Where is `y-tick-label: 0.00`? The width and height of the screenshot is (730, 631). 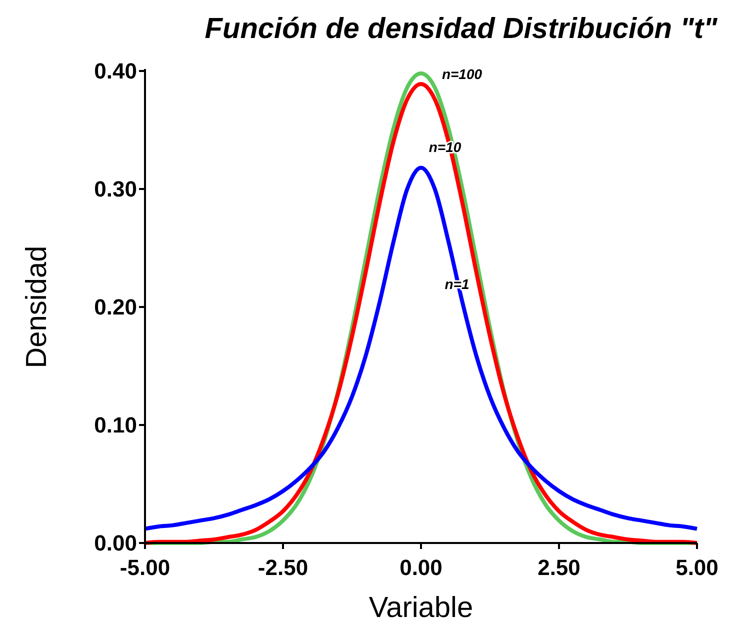
y-tick-label: 0.00 is located at coordinates (115, 543).